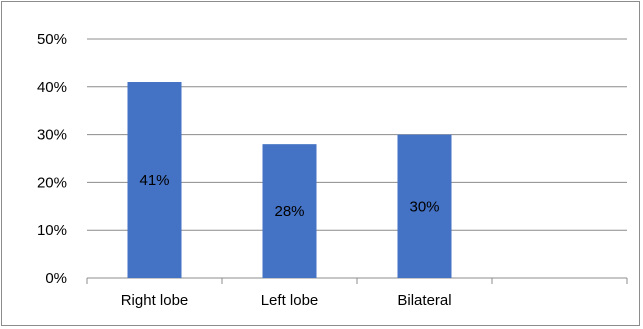 This screenshot has width=643, height=329. Describe the element at coordinates (52, 230) in the screenshot. I see `y-tick-label: 10%` at that location.